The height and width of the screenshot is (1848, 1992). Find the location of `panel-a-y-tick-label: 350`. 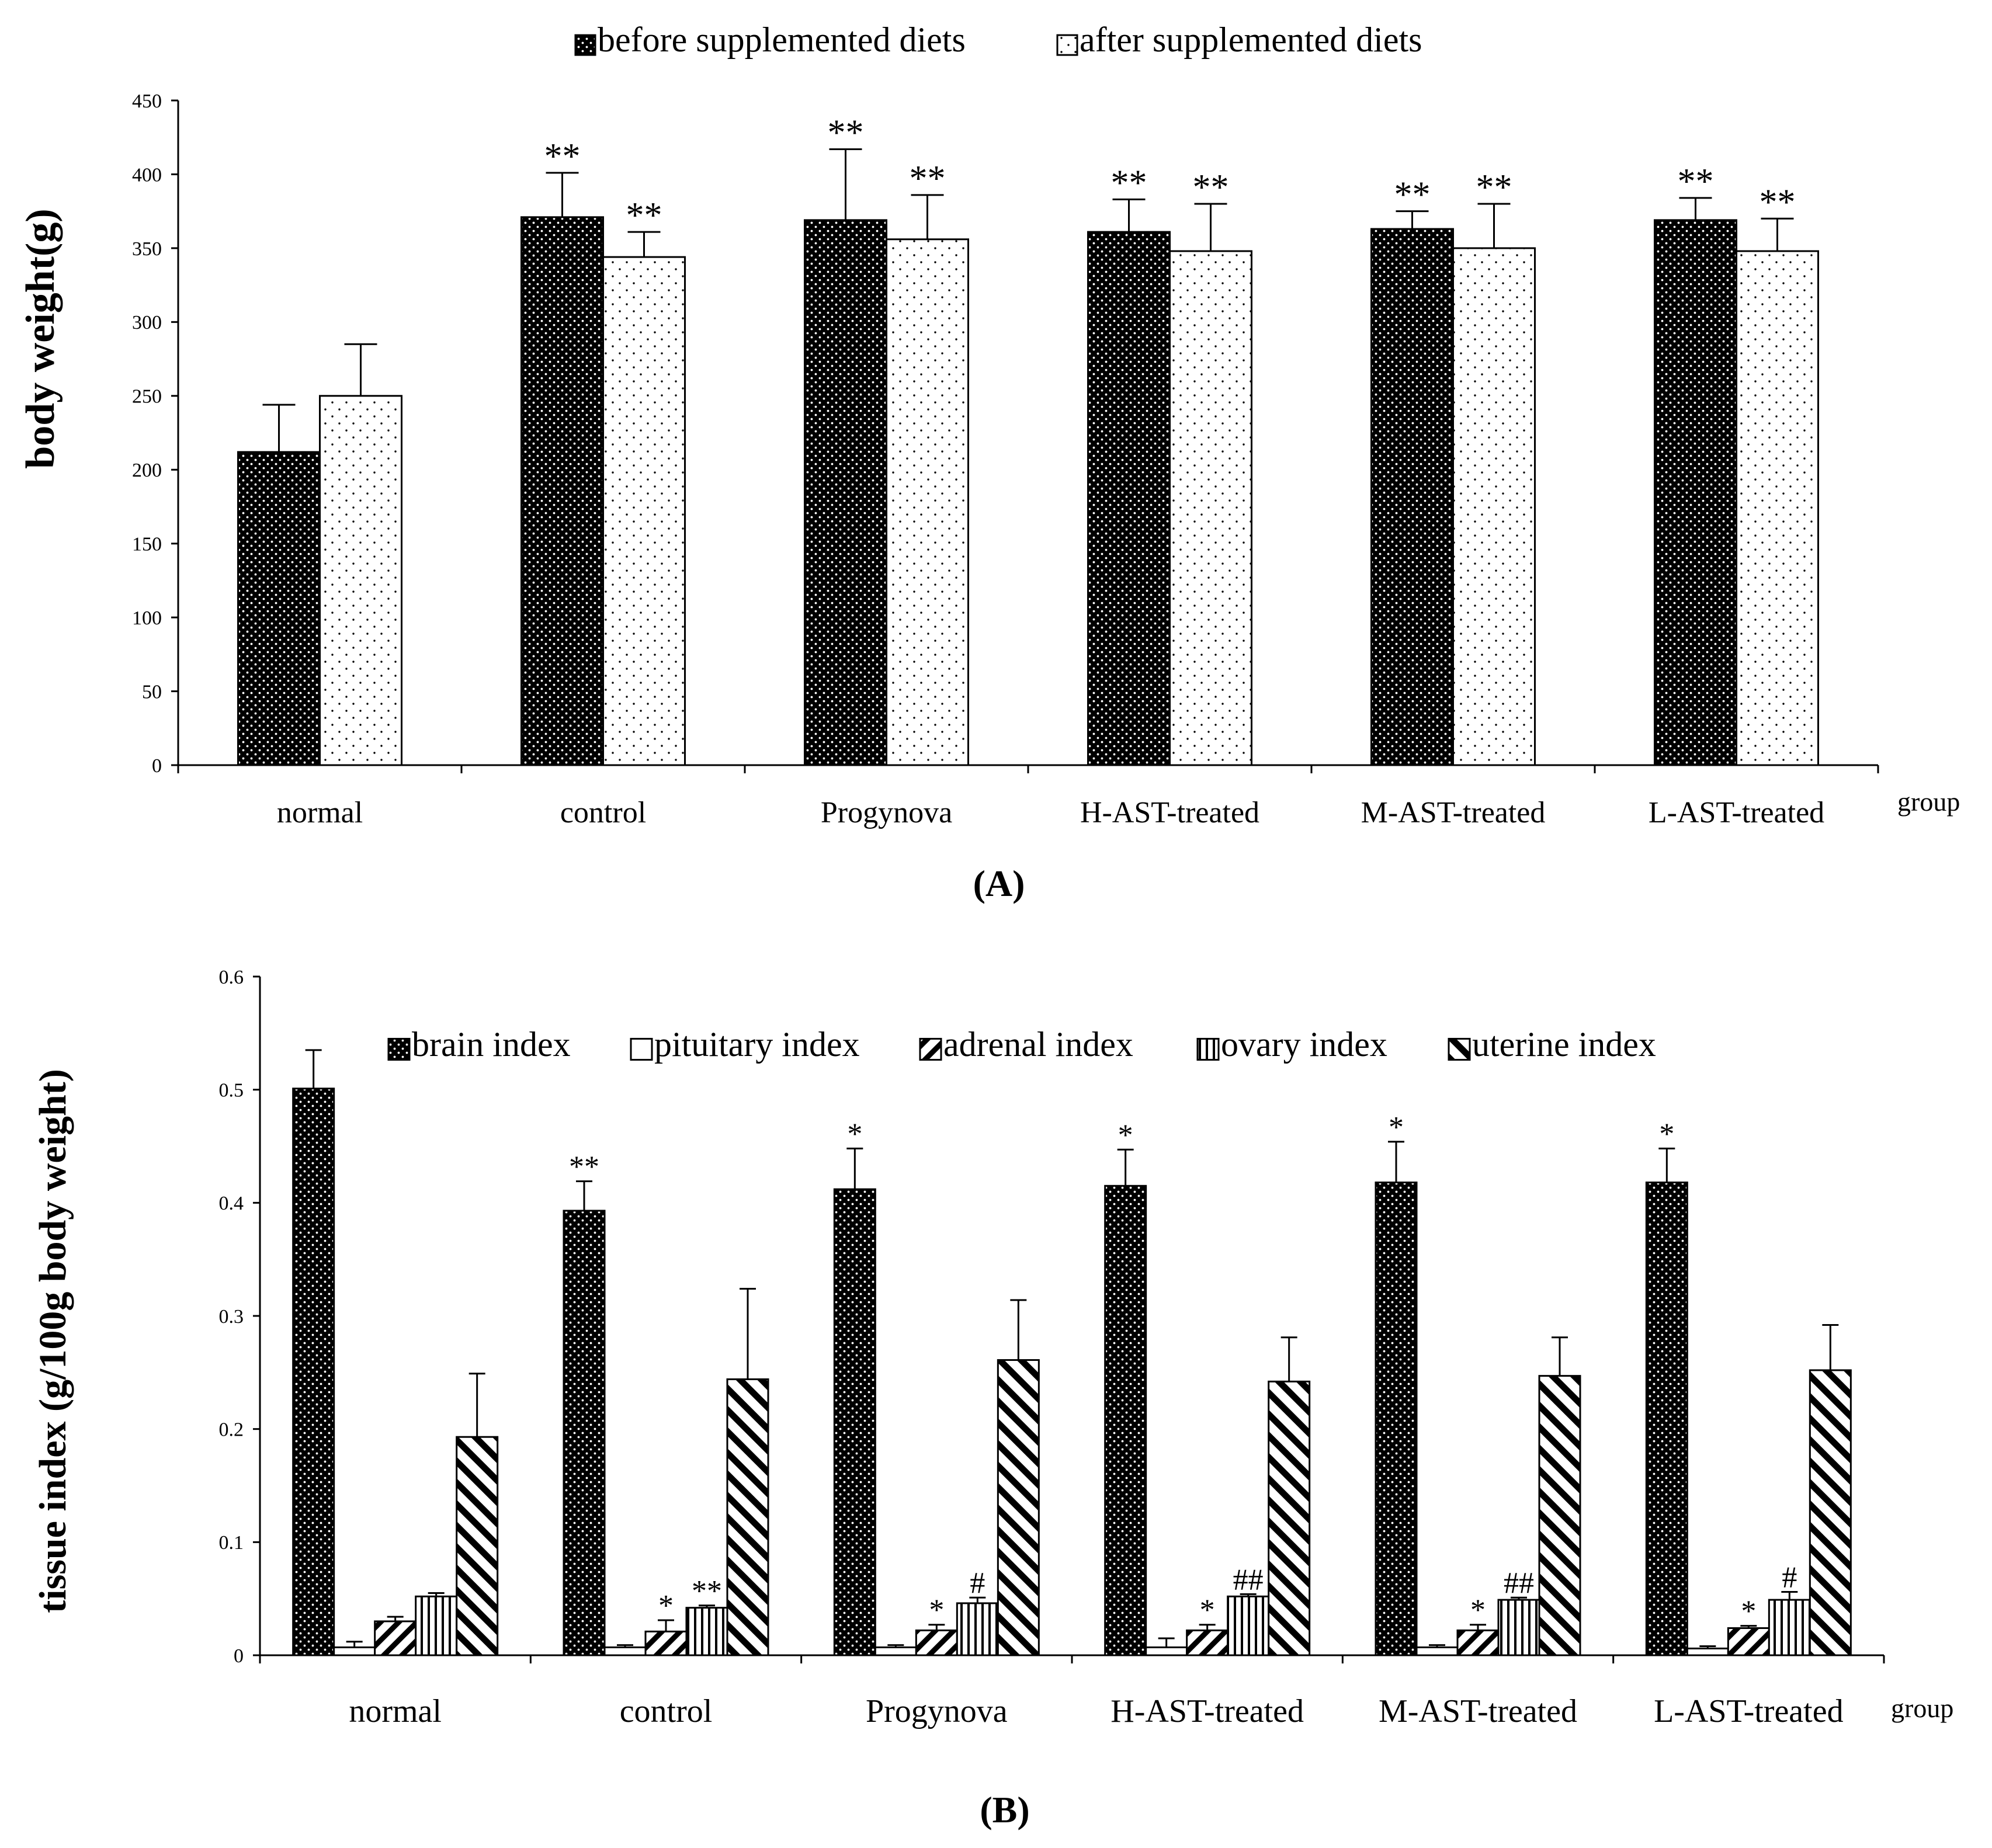

panel-a-y-tick-label: 350 is located at coordinates (147, 249).